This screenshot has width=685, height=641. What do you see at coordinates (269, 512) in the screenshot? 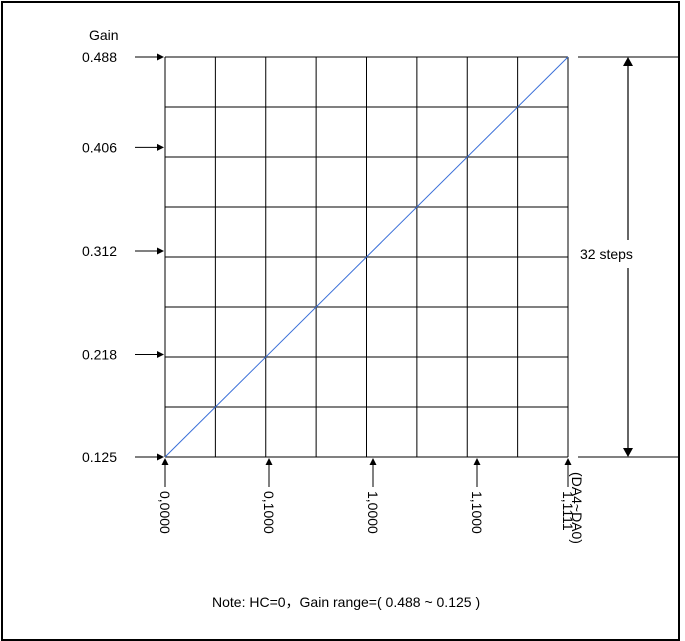
I see `x-tick-label: 0,1000` at bounding box center [269, 512].